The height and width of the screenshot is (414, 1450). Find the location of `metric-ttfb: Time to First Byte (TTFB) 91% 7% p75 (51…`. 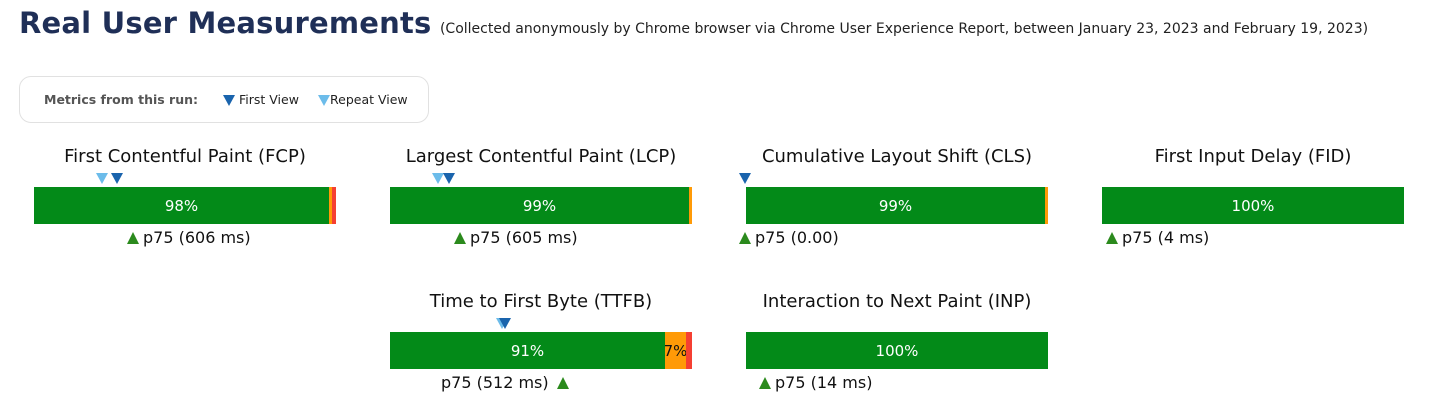

metric-ttfb: Time to First Byte (TTFB) 91% 7% p75 (51… is located at coordinates (541, 346).